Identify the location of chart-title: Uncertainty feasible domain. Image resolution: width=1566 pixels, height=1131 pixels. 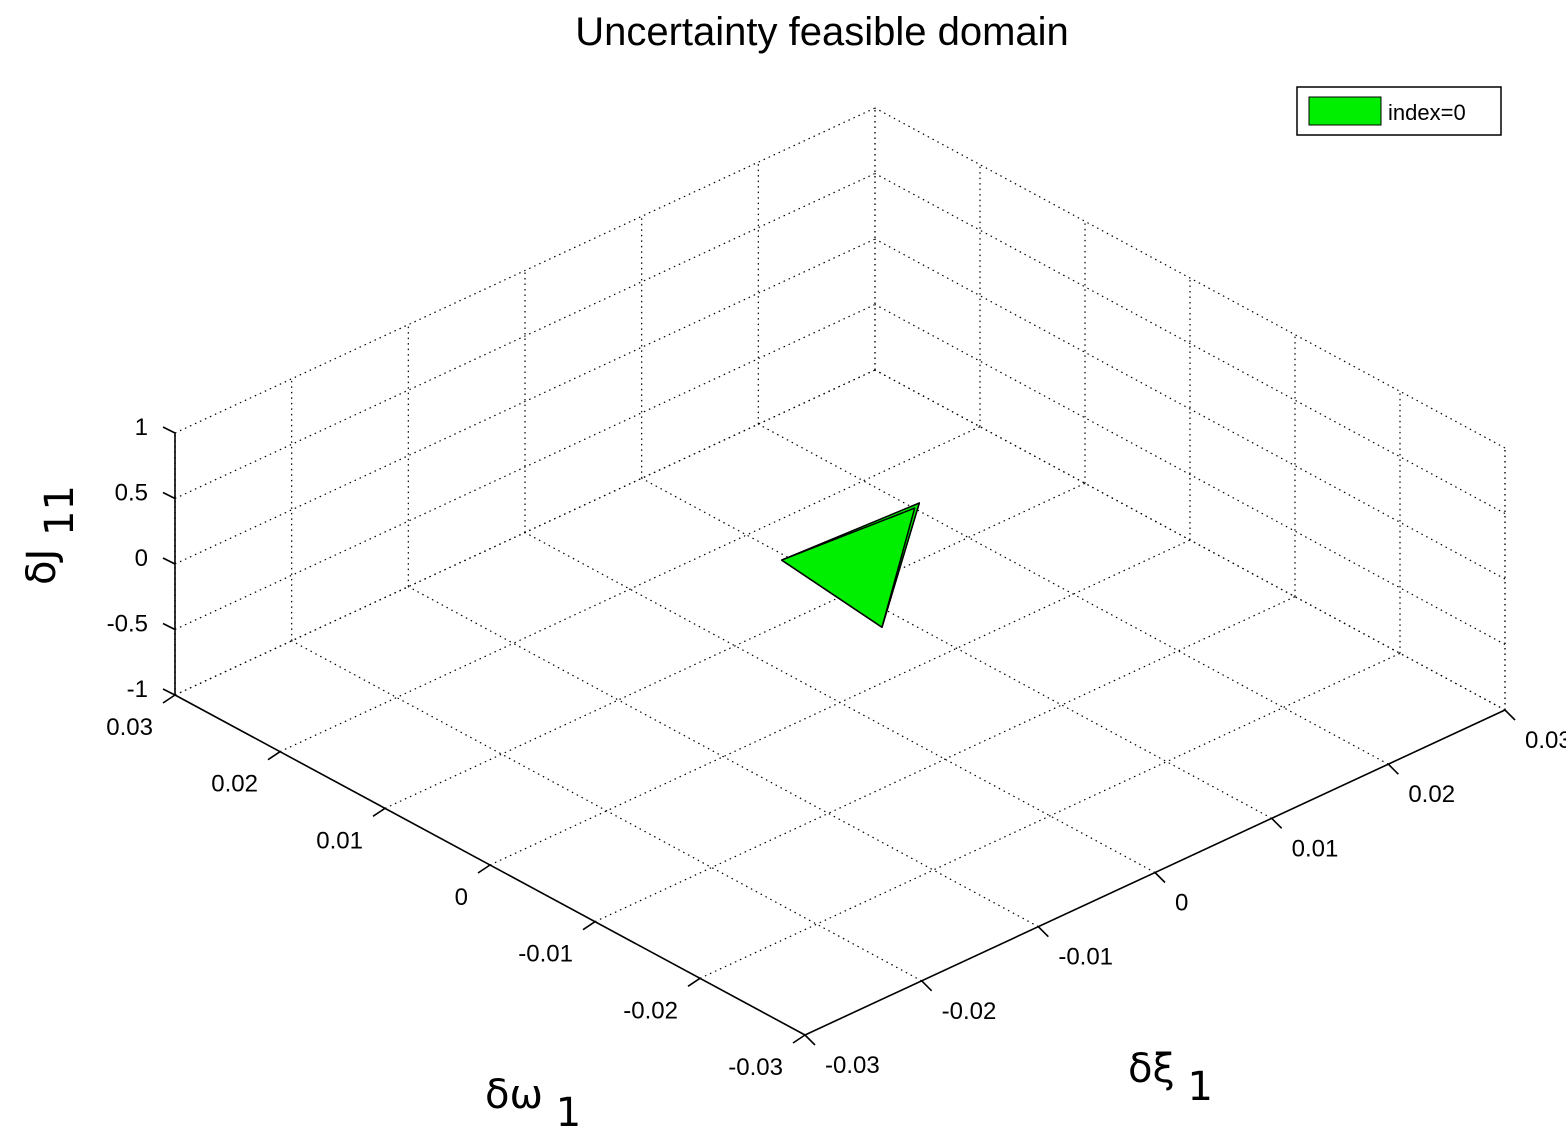
(822, 32).